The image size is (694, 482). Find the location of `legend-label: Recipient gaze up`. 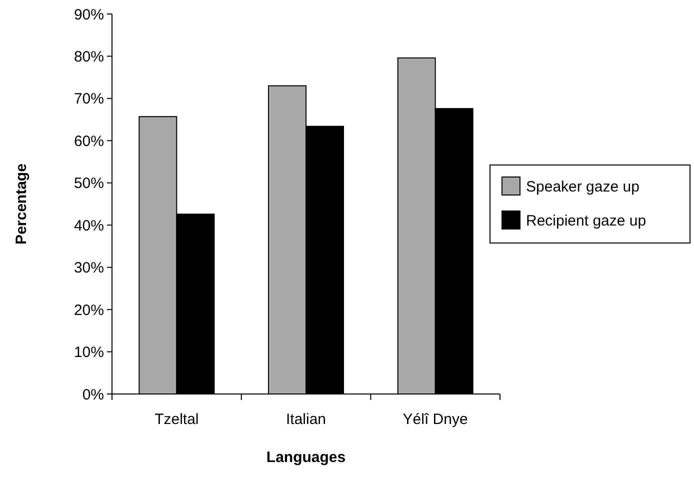

legend-label: Recipient gaze up is located at coordinates (586, 221).